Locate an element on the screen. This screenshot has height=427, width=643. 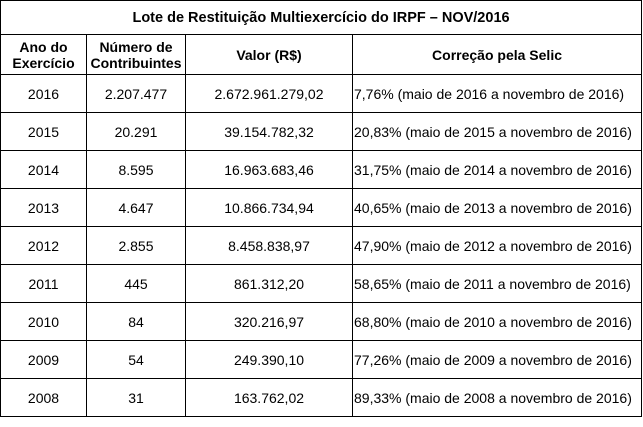
cell-valor: 16.963.683,46 is located at coordinates (269, 169).